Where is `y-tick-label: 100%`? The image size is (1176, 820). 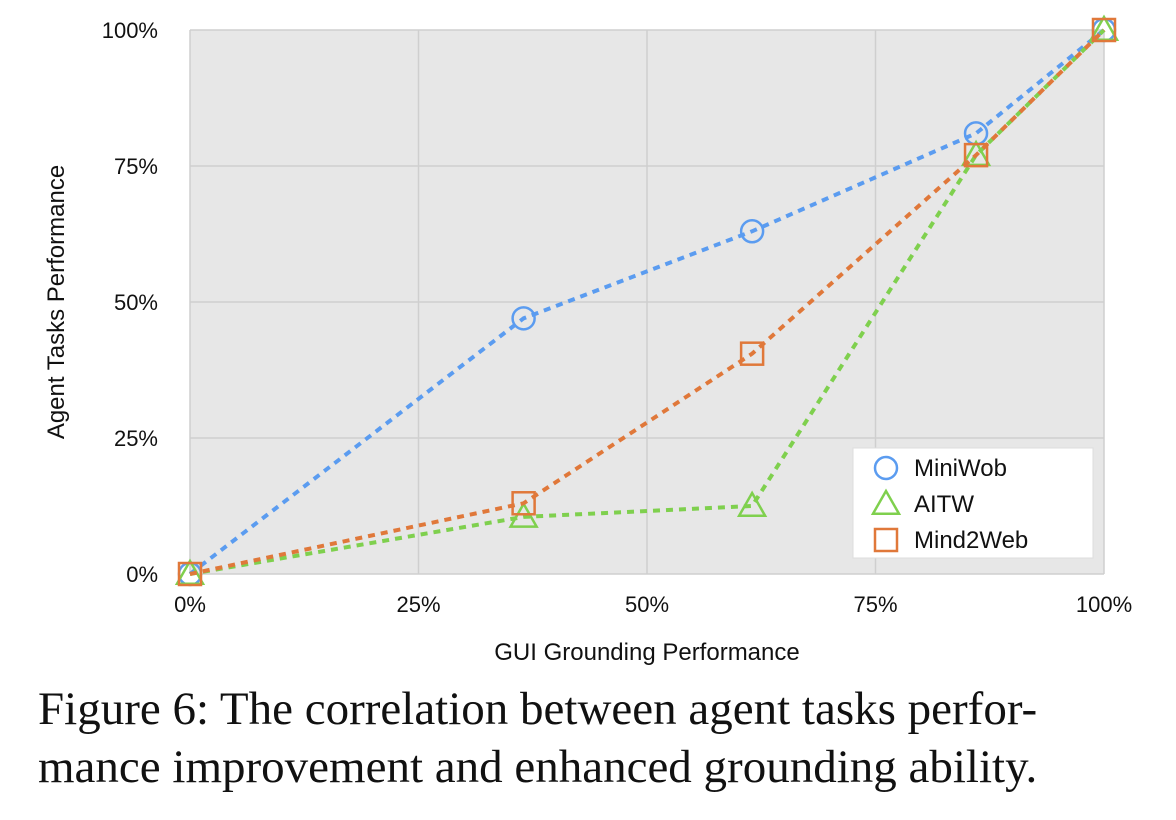
y-tick-label: 100% is located at coordinates (130, 30).